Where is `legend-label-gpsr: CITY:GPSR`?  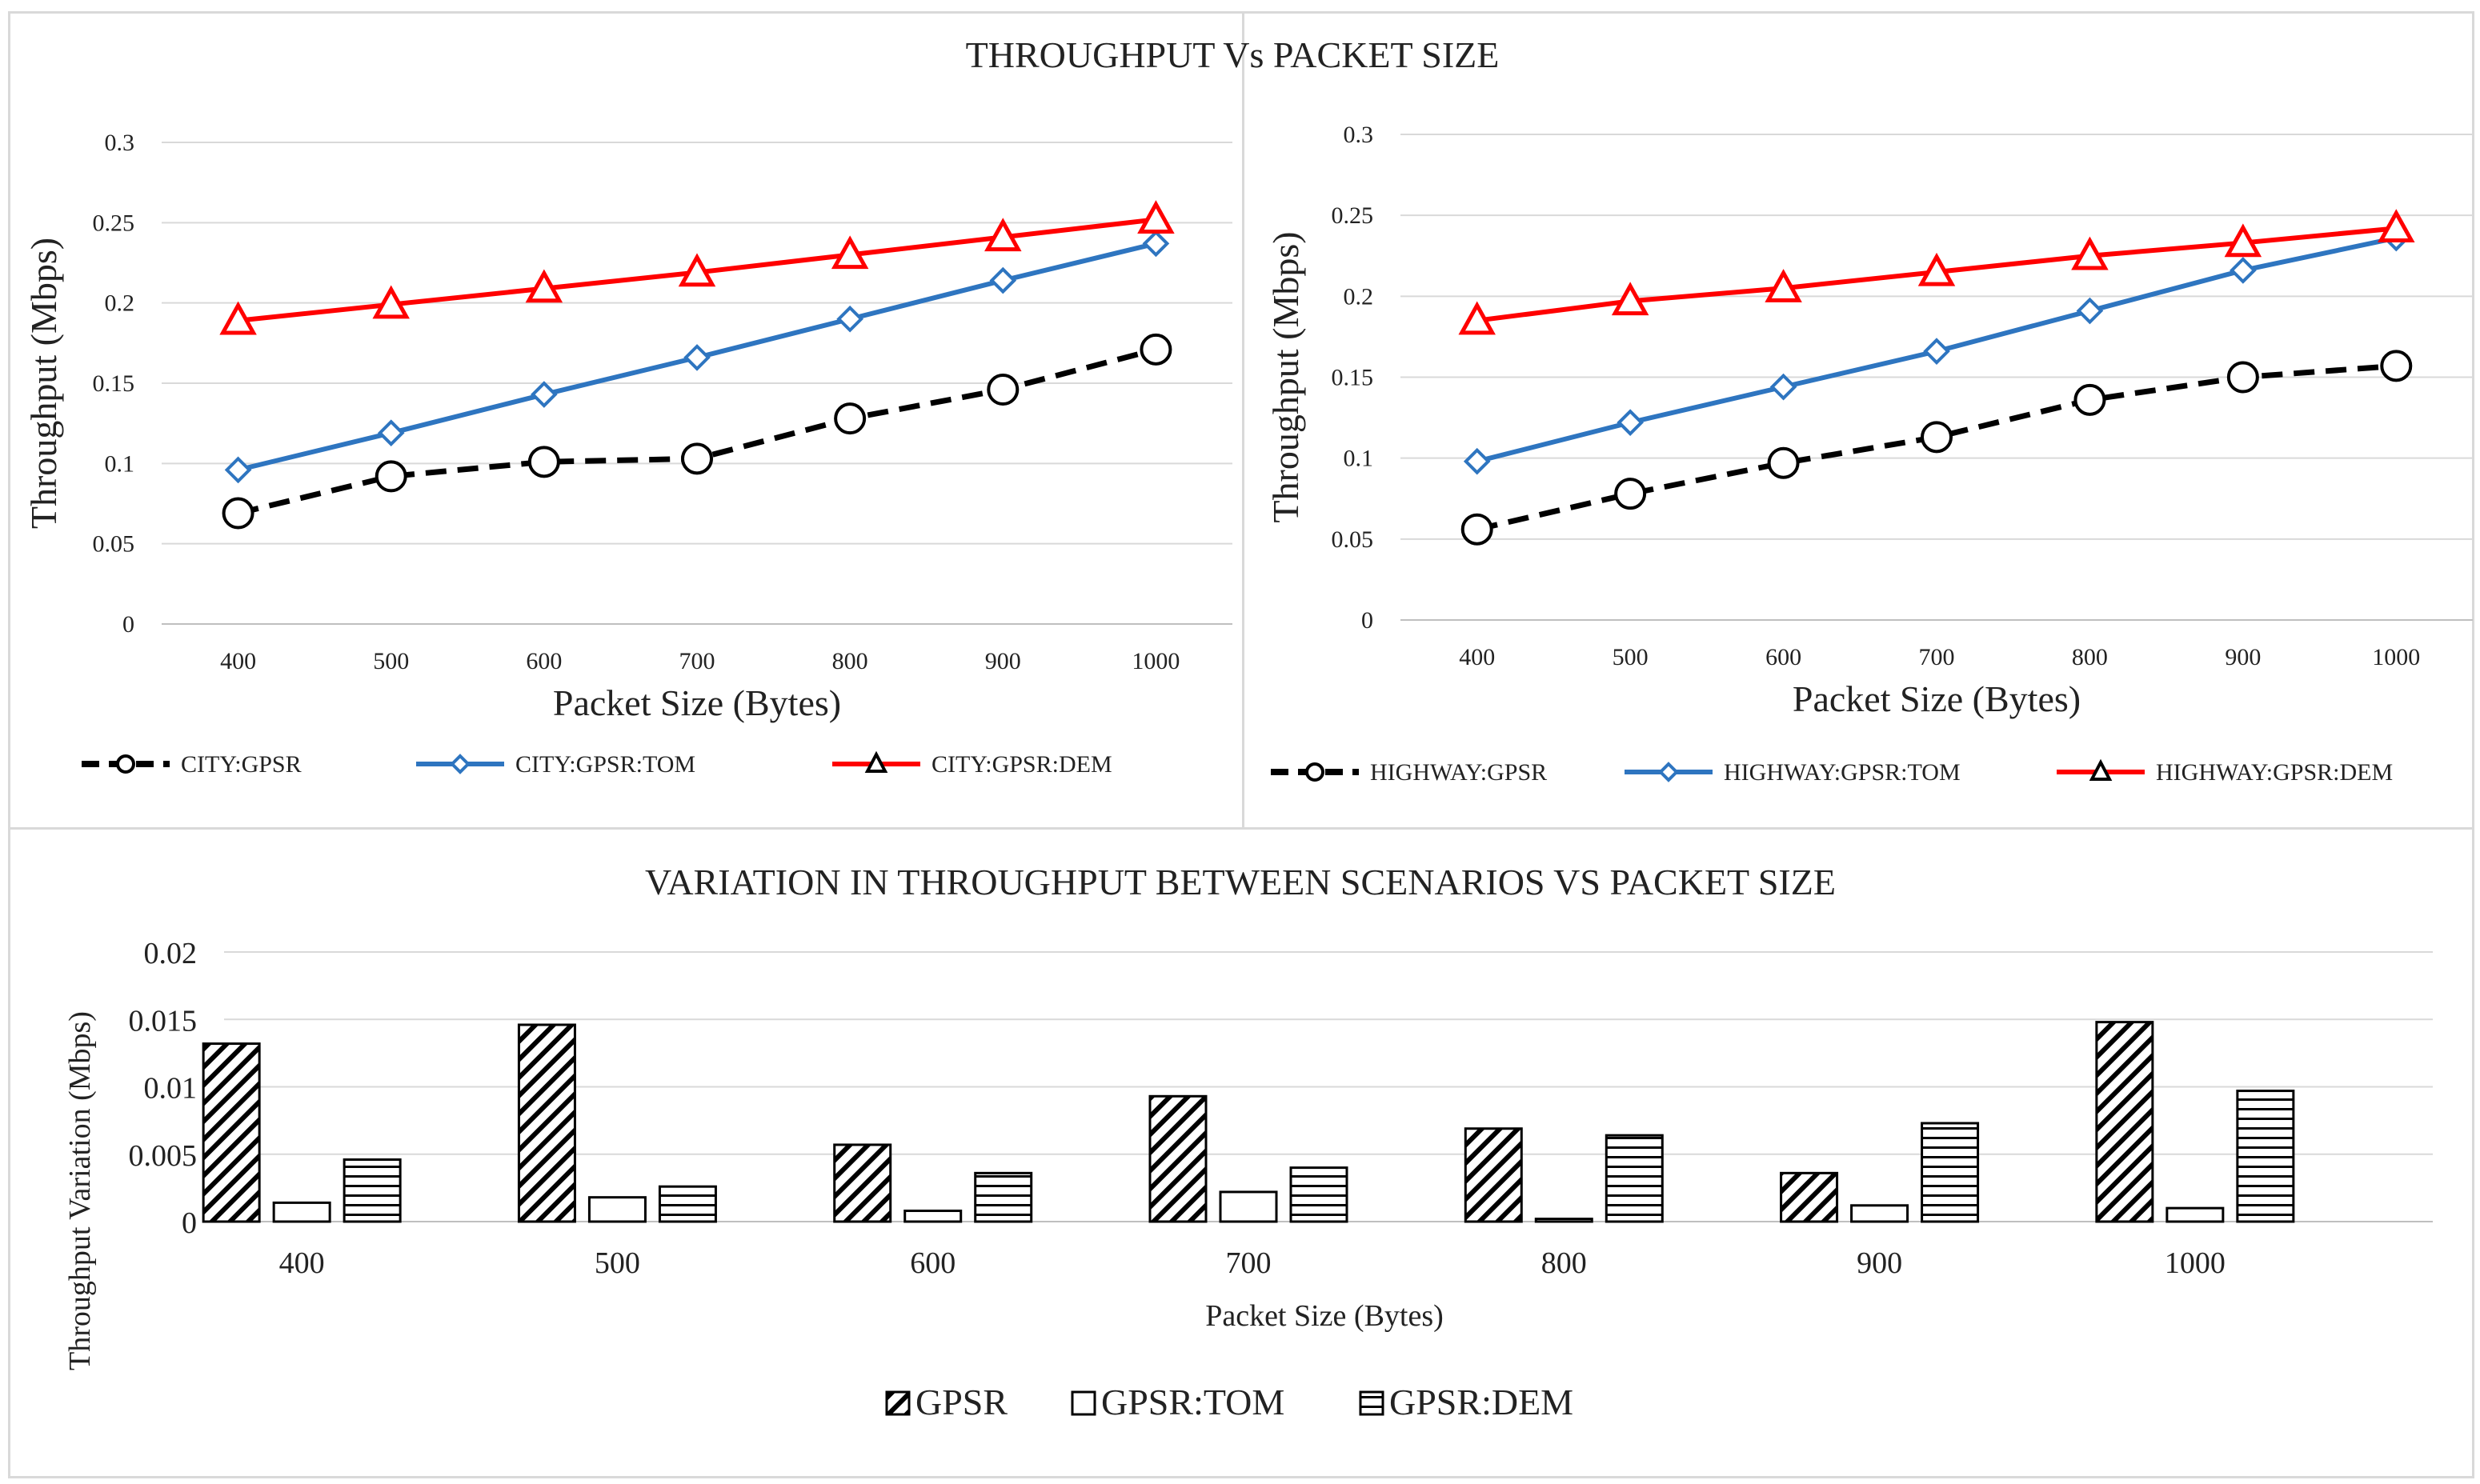
legend-label-gpsr: CITY:GPSR is located at coordinates (241, 764).